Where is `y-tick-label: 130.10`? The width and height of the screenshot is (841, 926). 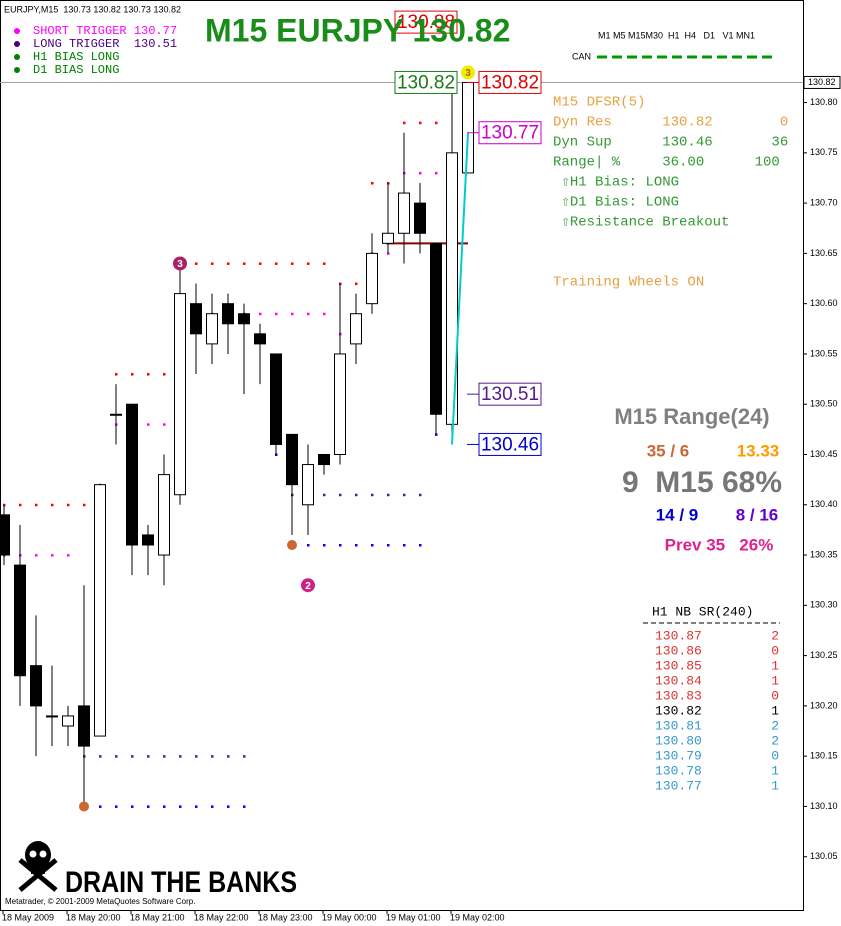
y-tick-label: 130.10 is located at coordinates (824, 806).